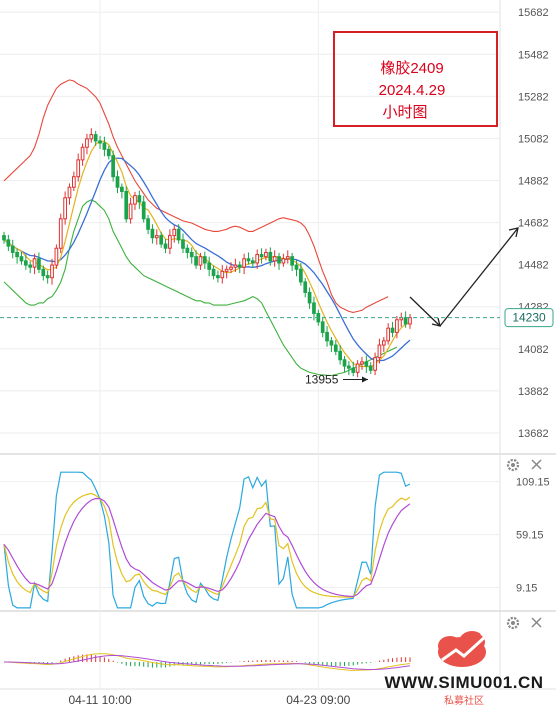 The height and width of the screenshot is (716, 556). I want to click on kdj-k-line, so click(207, 545).